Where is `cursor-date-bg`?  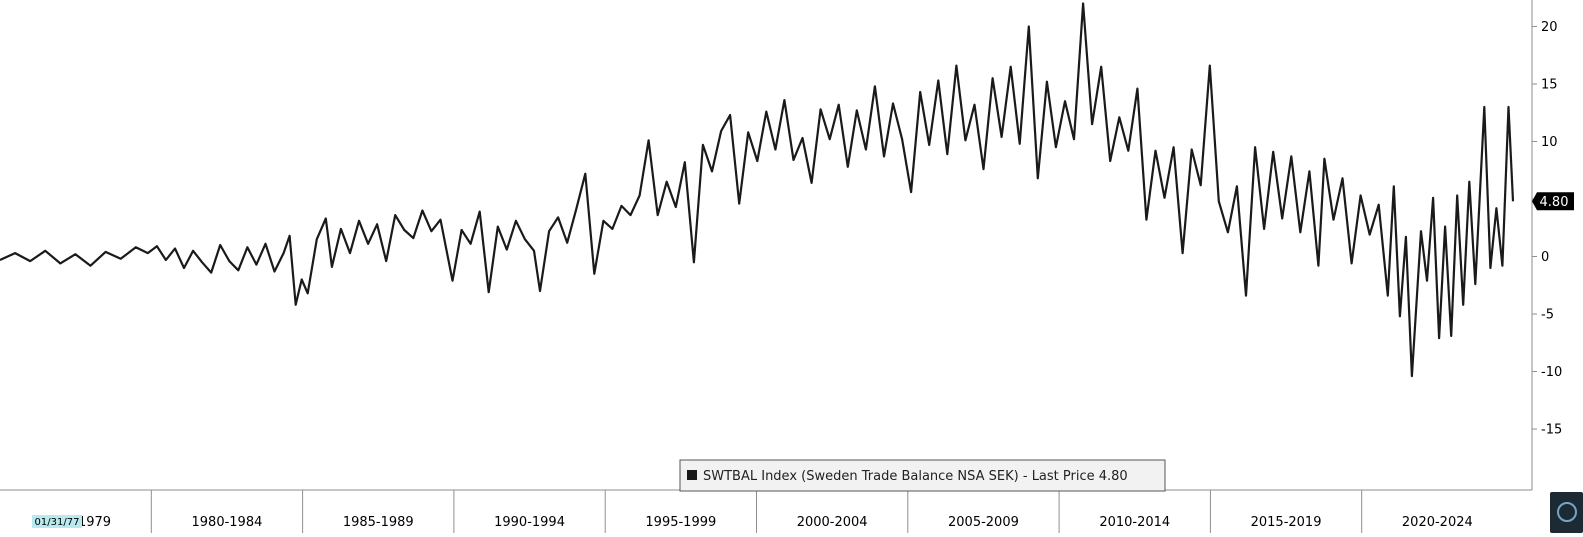
cursor-date-bg is located at coordinates (57, 521).